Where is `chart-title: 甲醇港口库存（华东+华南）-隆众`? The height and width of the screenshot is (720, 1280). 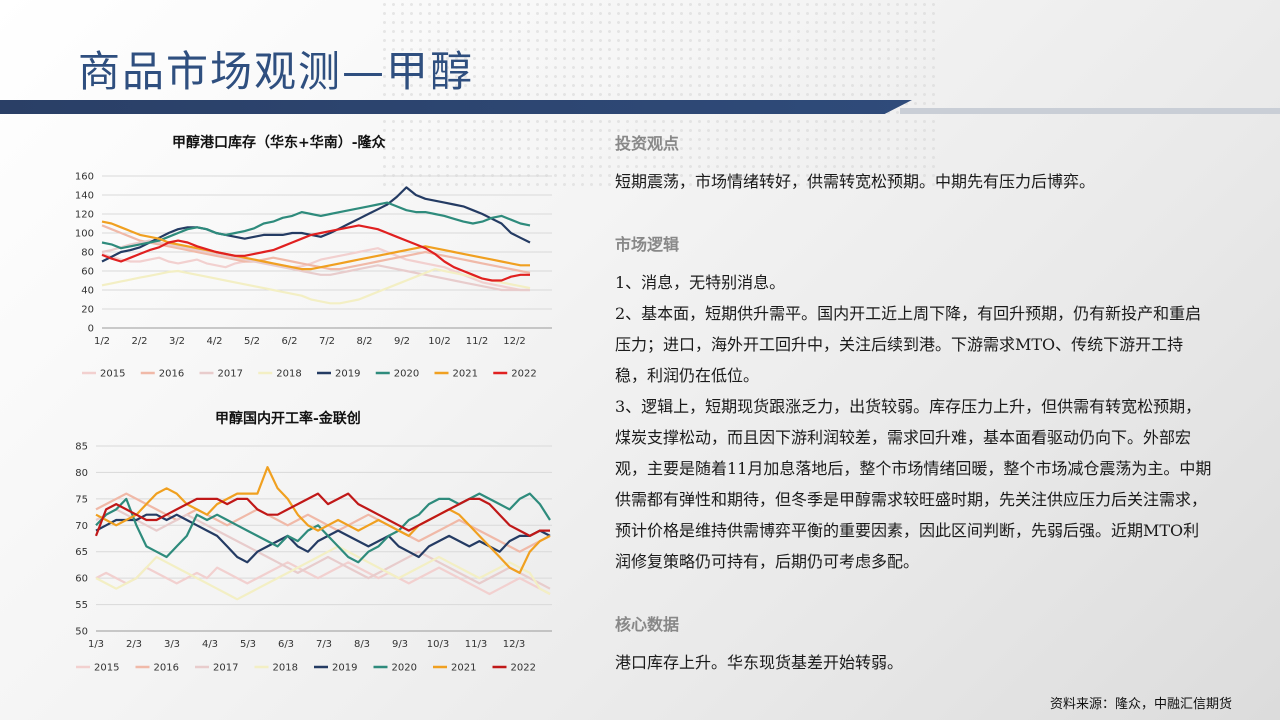
chart-title: 甲醇港口库存（华东+华南）-隆众 is located at coordinates (279, 143).